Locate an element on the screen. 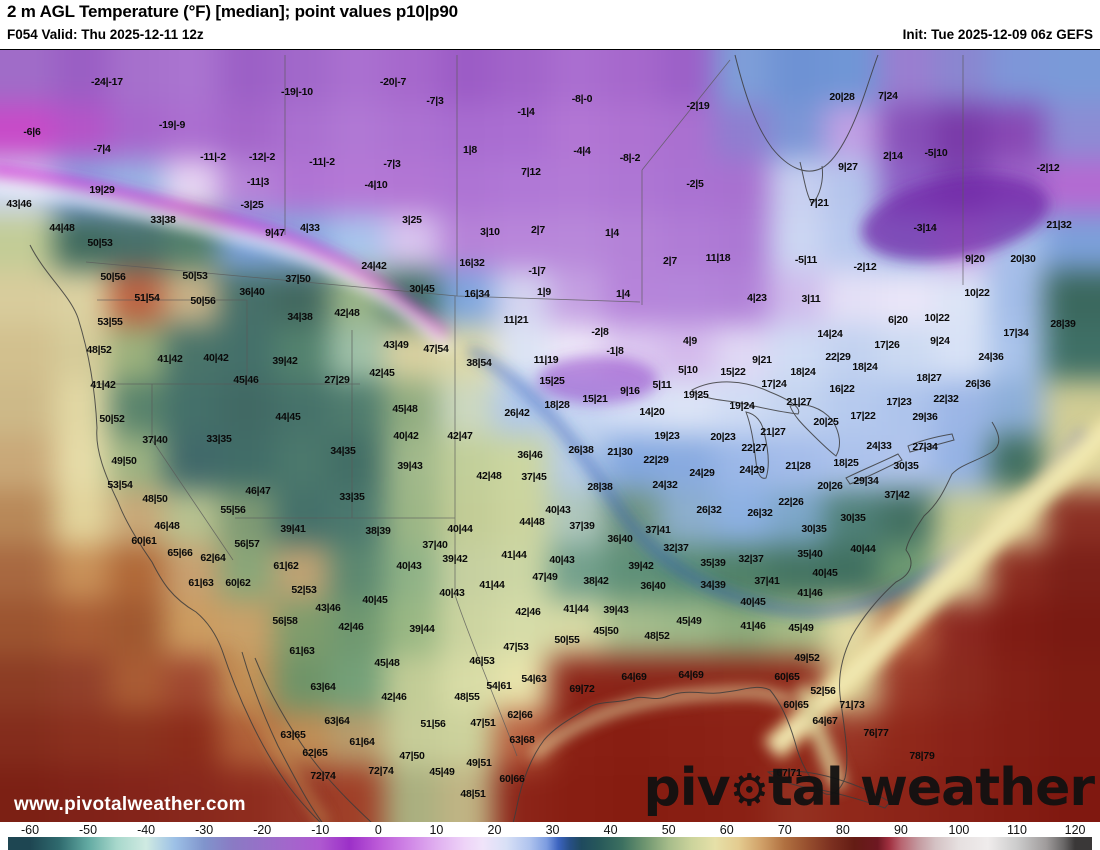 This screenshot has height=850, width=1100. point-value: 64|69 is located at coordinates (691, 674).